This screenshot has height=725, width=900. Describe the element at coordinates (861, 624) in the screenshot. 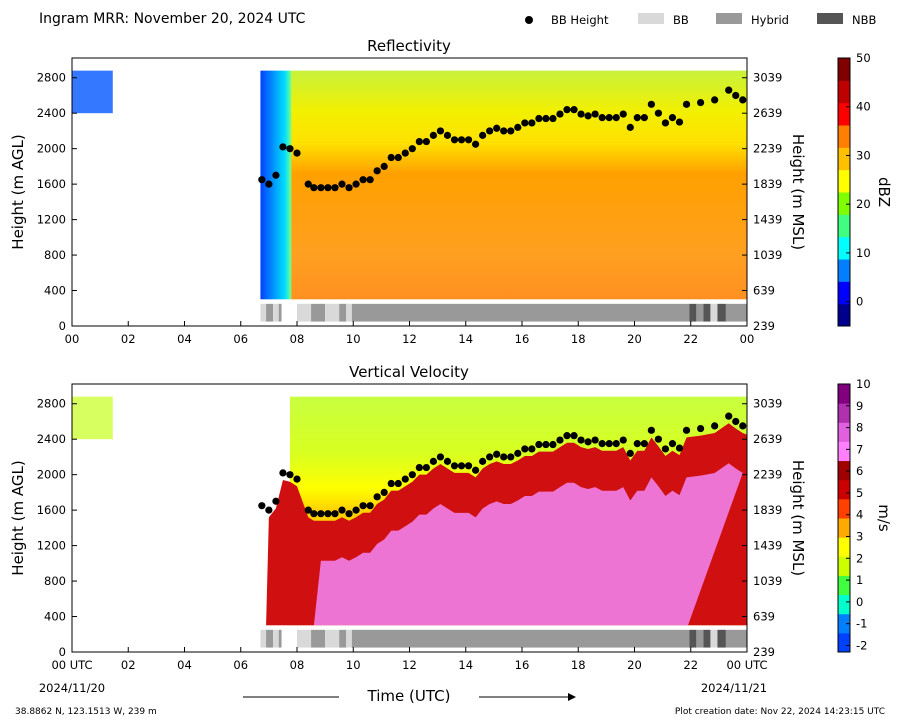

I see `colorbar-tick-label: -1` at that location.